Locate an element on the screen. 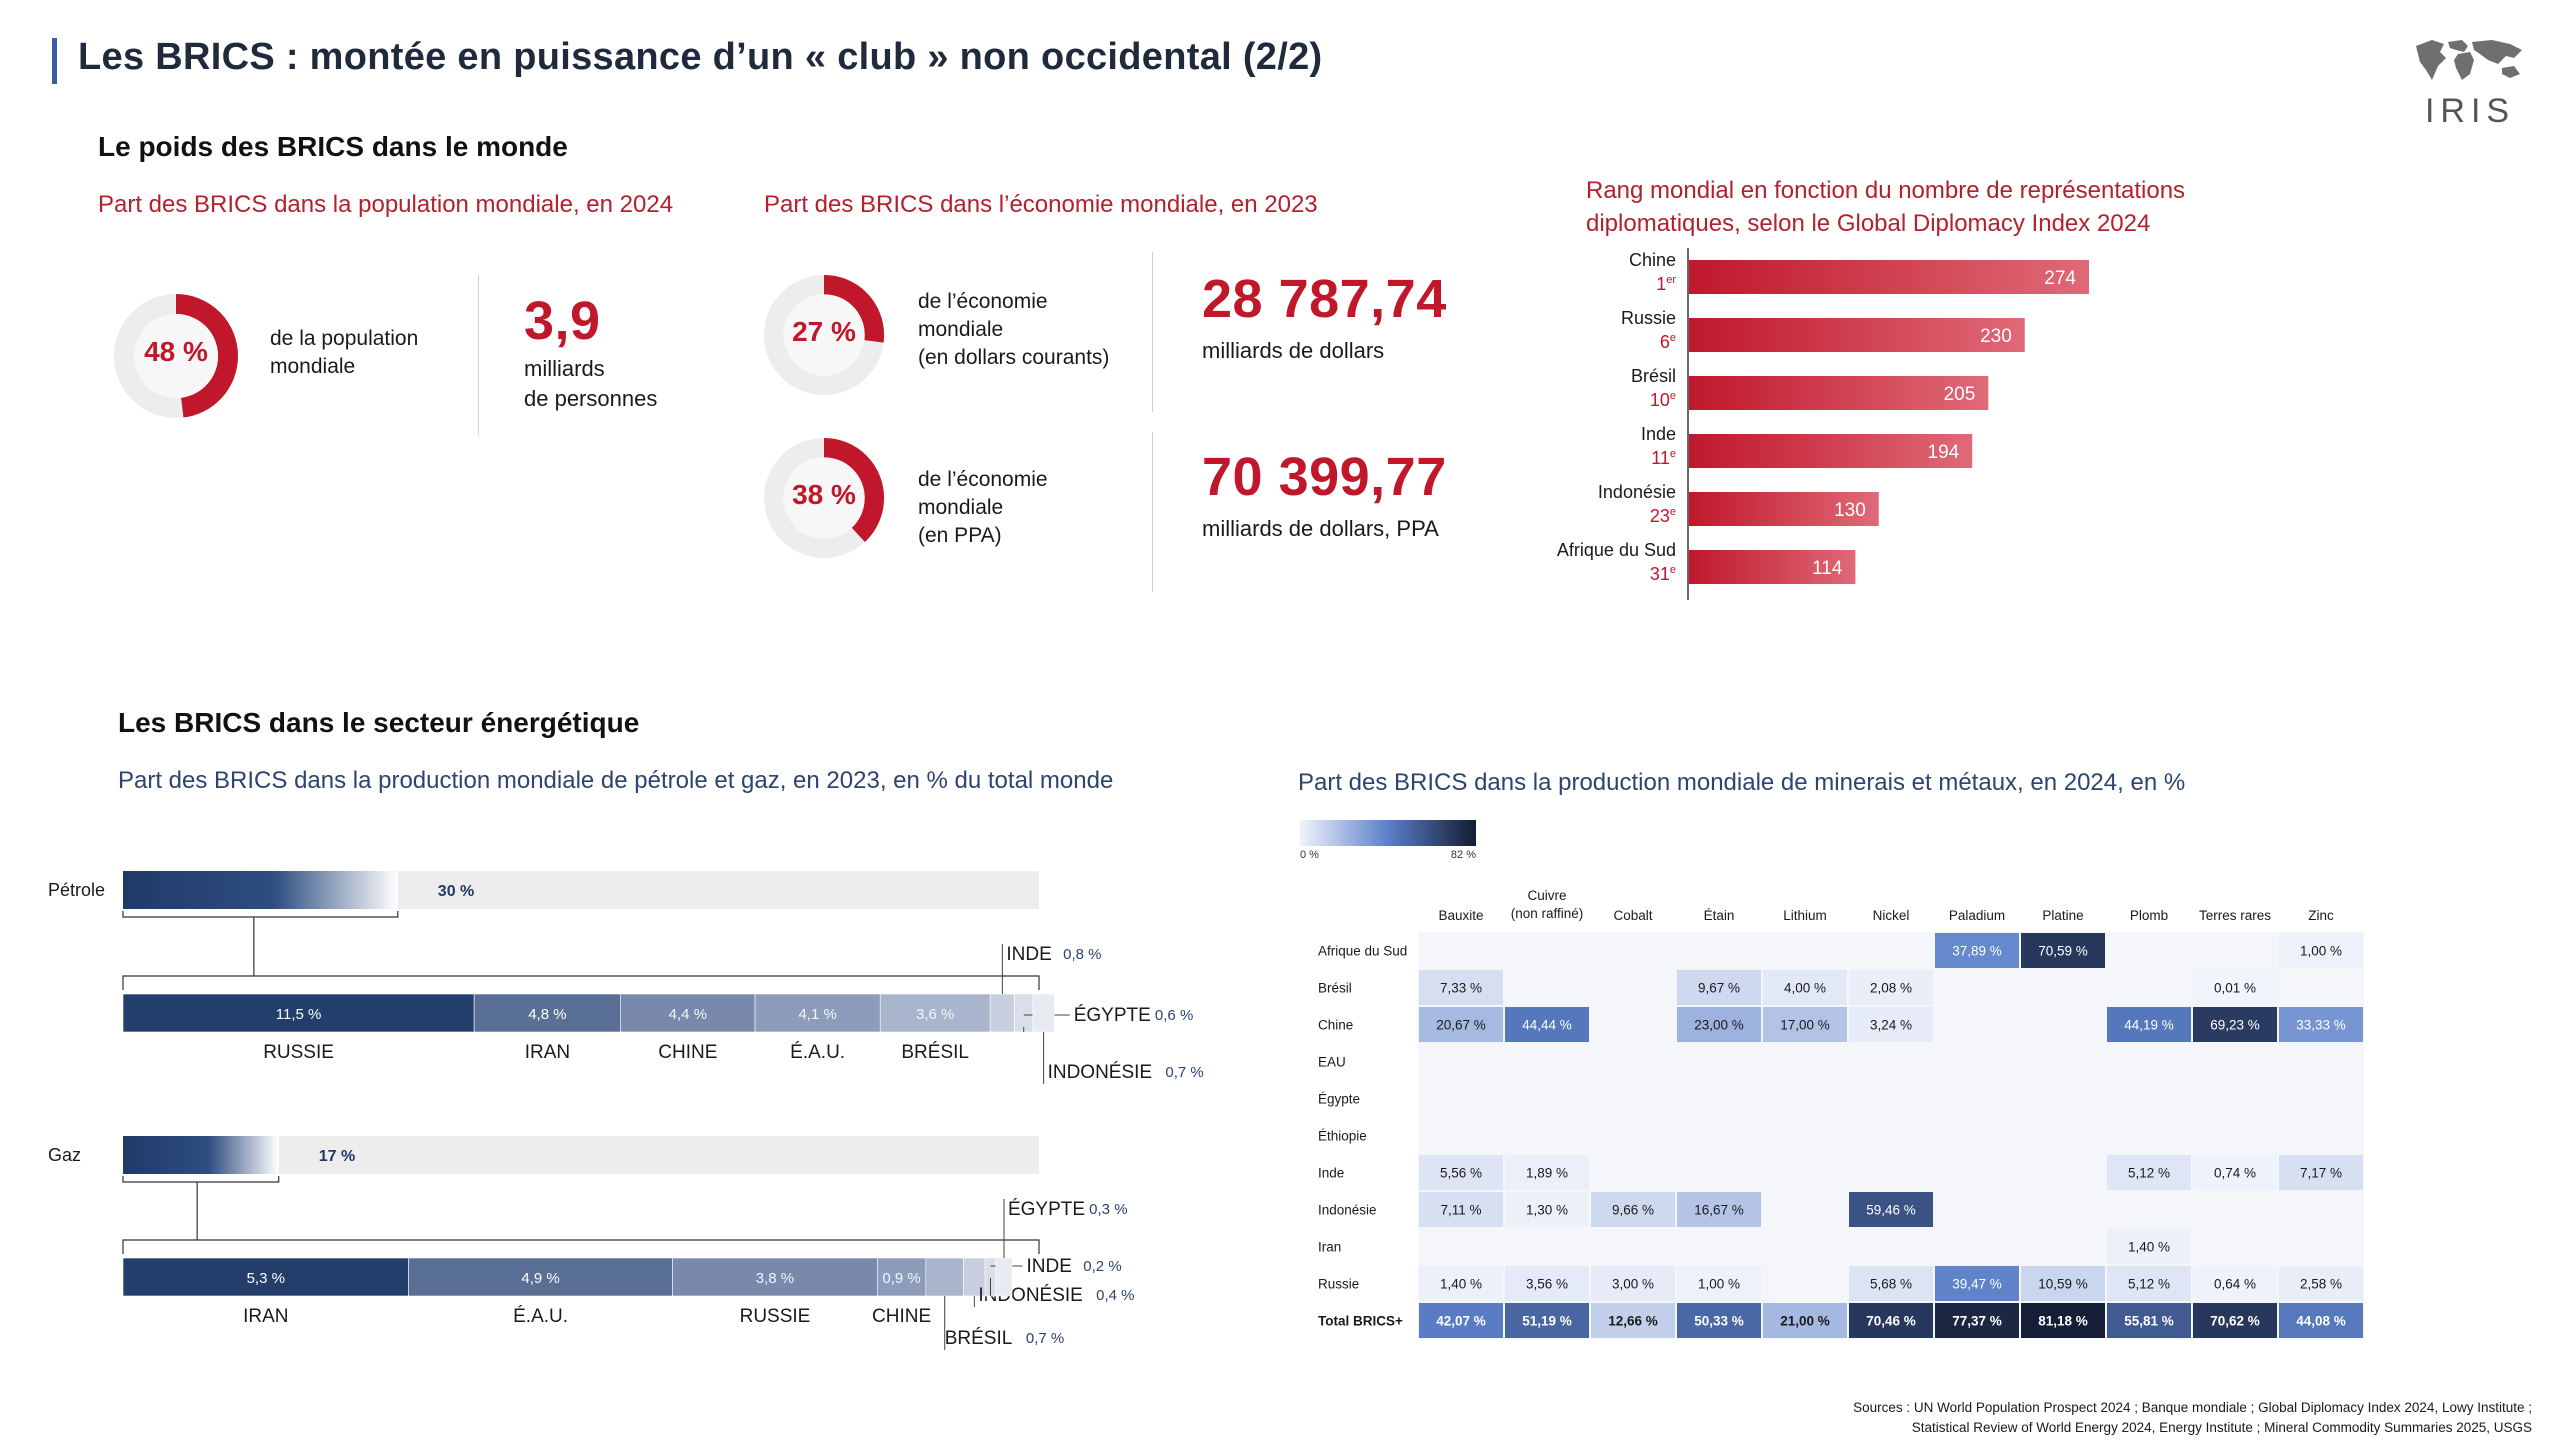  economy-current-donut-arc is located at coordinates (824, 335).